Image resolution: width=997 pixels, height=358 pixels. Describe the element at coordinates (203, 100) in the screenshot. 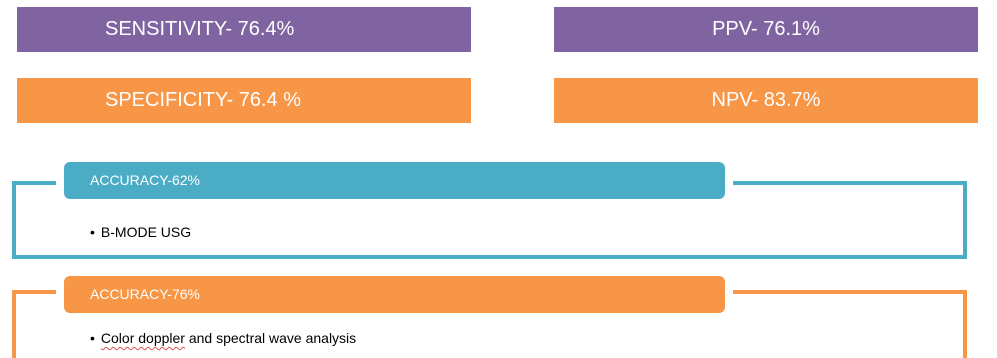

I see `specificity-label: SPECIFICITY- 76.4 %` at that location.